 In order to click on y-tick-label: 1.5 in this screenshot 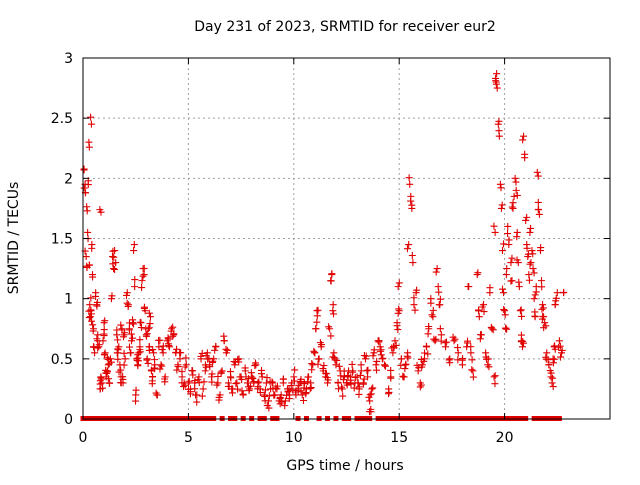, I will do `click(62, 240)`.